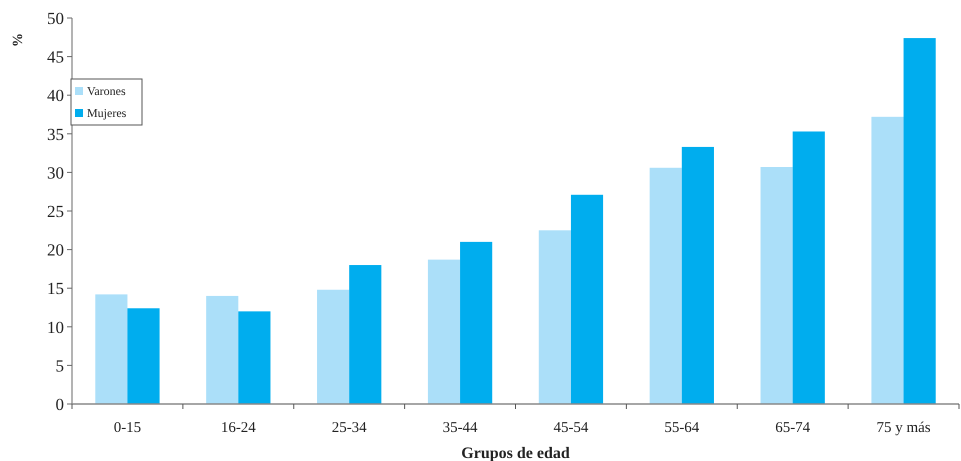  I want to click on x-tick-label: 16-24, so click(238, 428).